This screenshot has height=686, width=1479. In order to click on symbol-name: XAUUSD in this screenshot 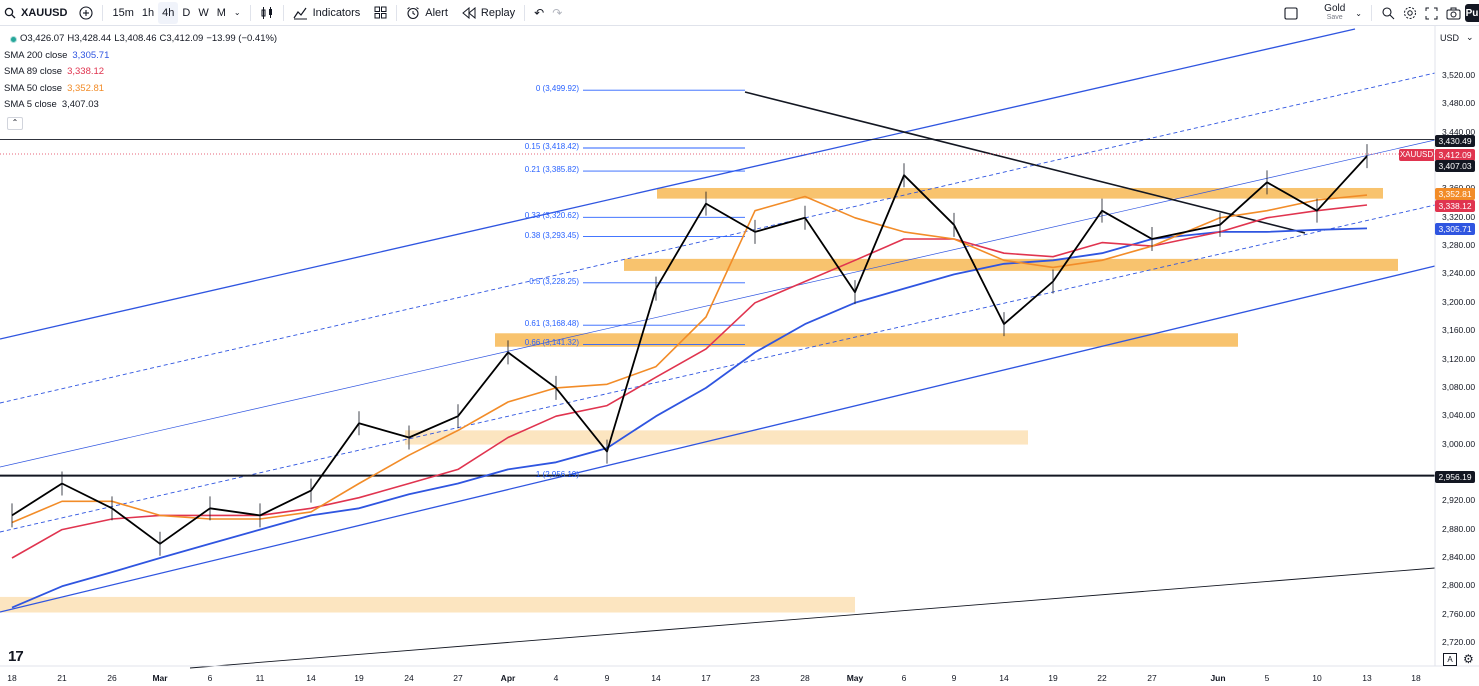, I will do `click(44, 12)`.